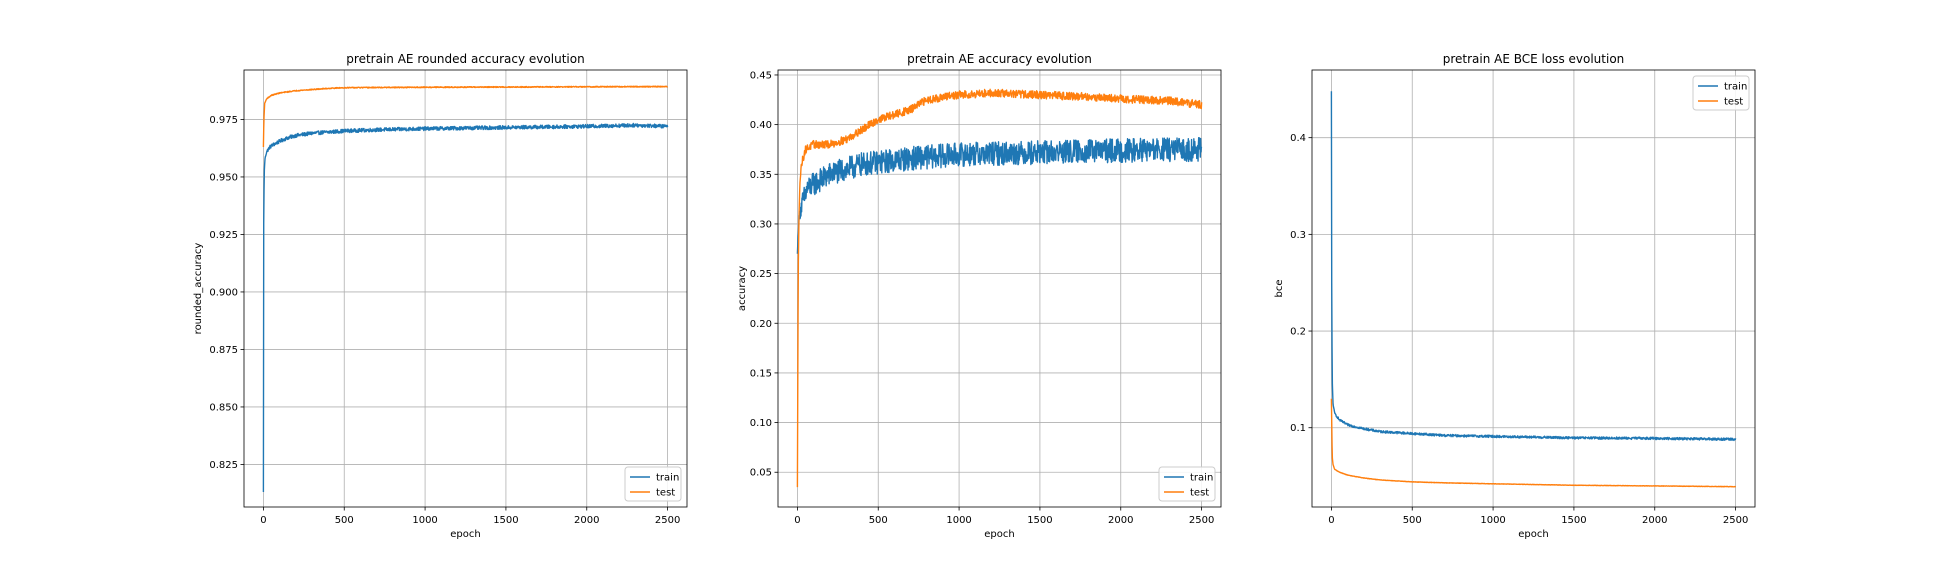  Describe the element at coordinates (1298, 428) in the screenshot. I see `y-tick-label: 0.1` at that location.